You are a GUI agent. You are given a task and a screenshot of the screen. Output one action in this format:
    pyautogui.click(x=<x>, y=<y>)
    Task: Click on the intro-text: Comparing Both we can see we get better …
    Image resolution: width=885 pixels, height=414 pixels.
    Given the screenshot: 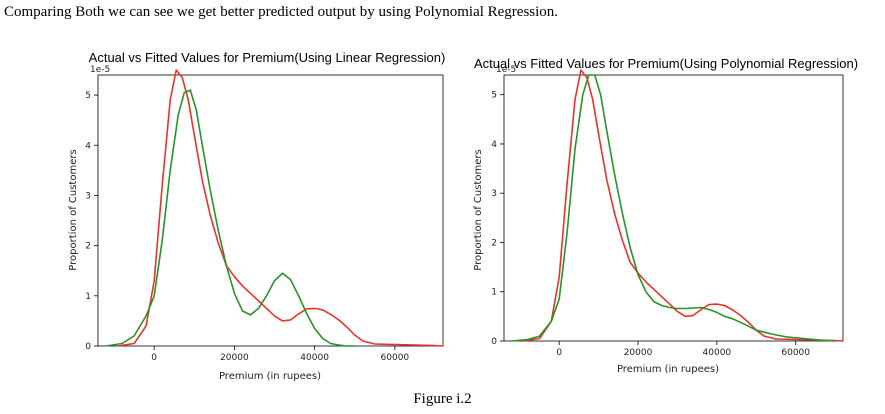 What is the action you would take?
    pyautogui.click(x=281, y=12)
    